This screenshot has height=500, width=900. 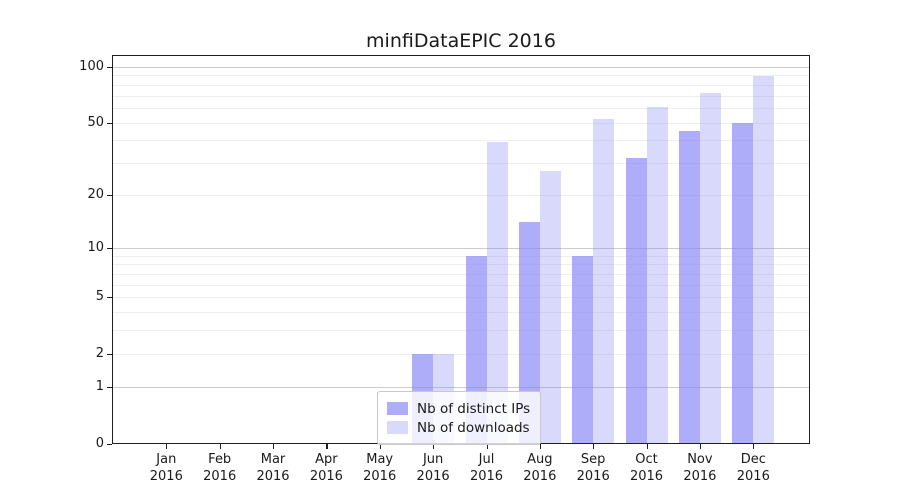 I want to click on x-tick-label: May 2016, so click(x=380, y=468).